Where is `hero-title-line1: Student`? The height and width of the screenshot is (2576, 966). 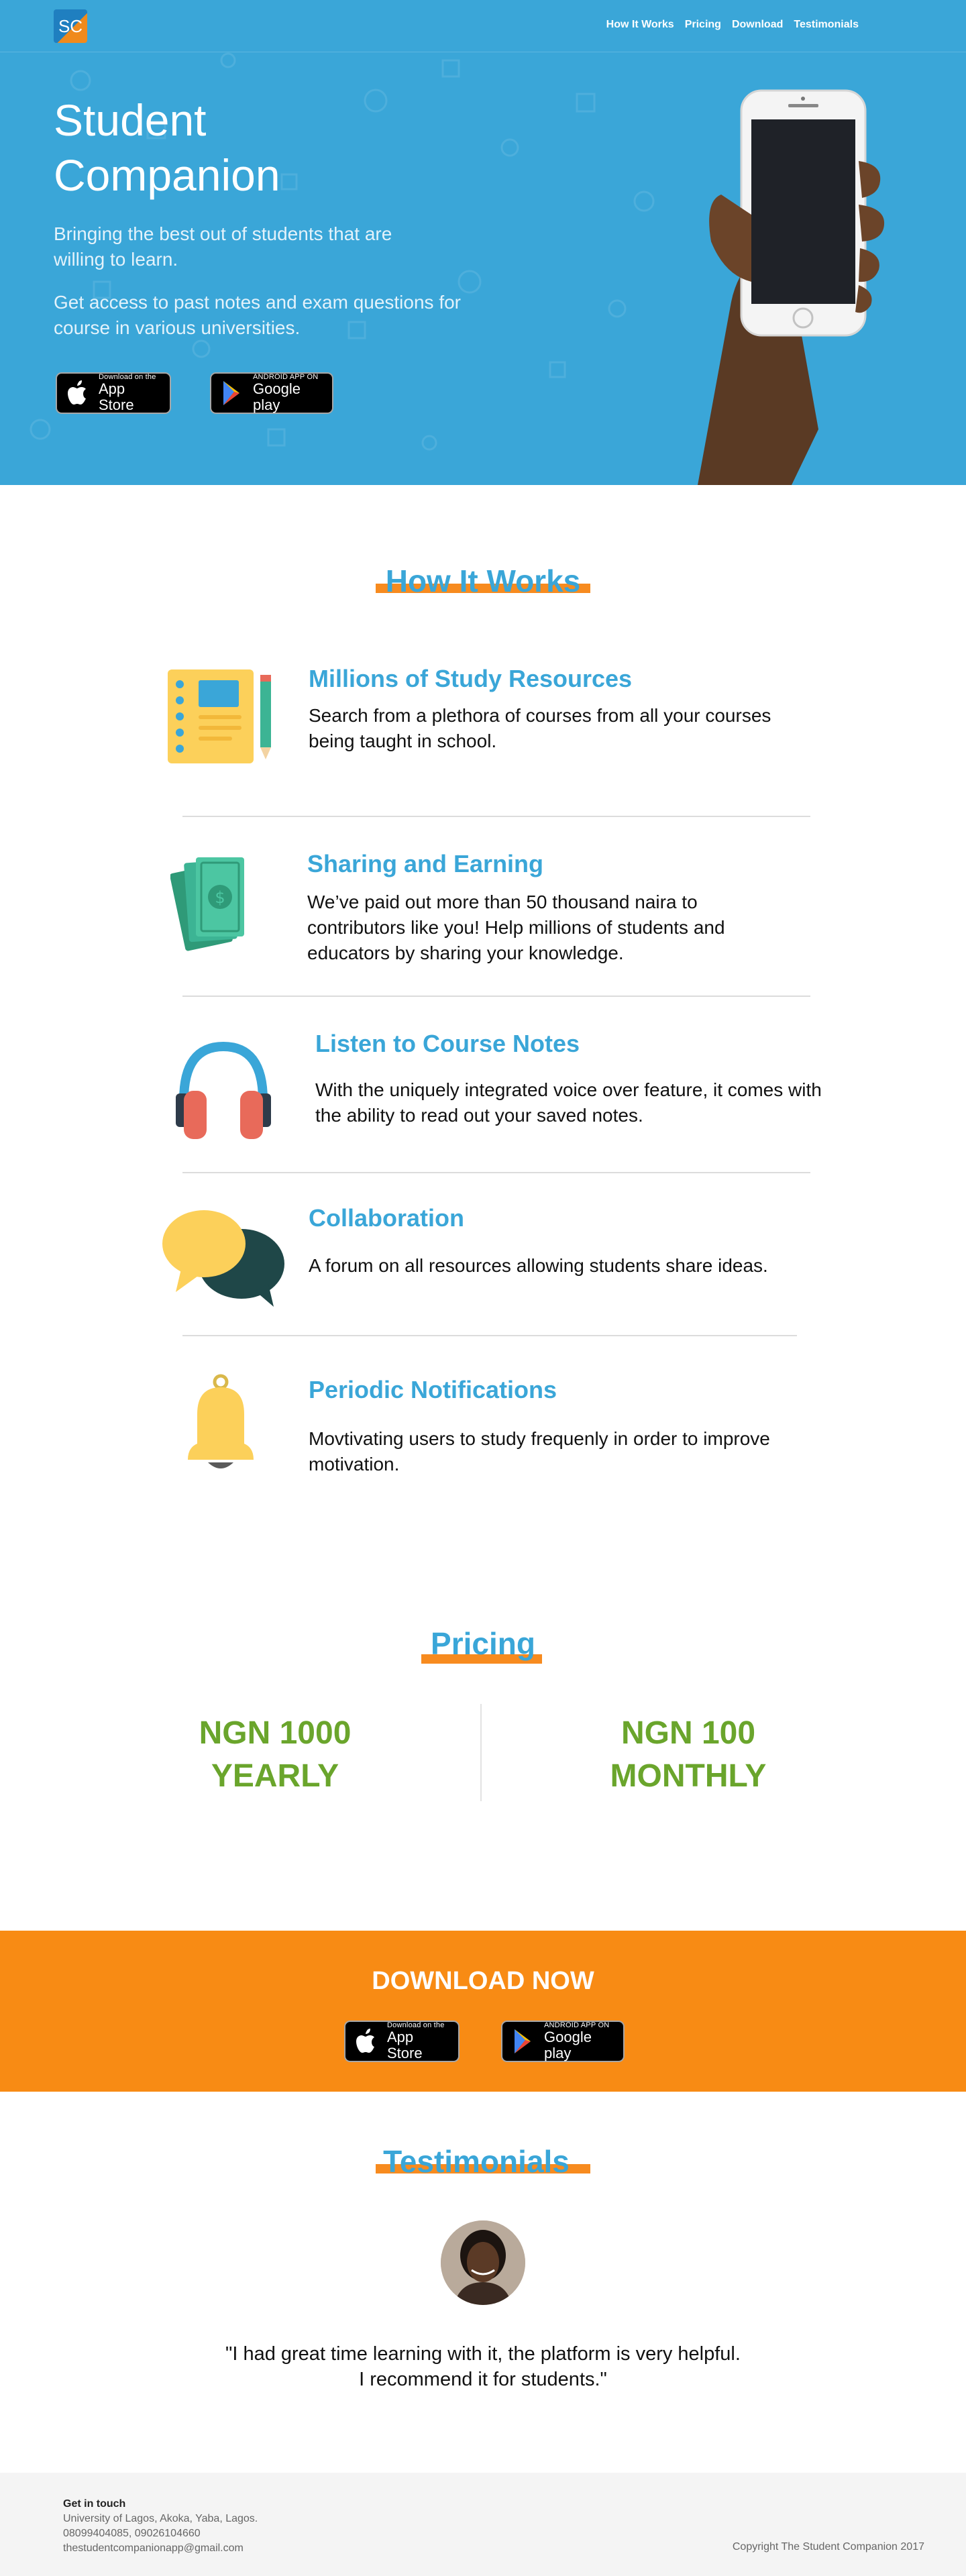
hero-title-line1: Student is located at coordinates (130, 120).